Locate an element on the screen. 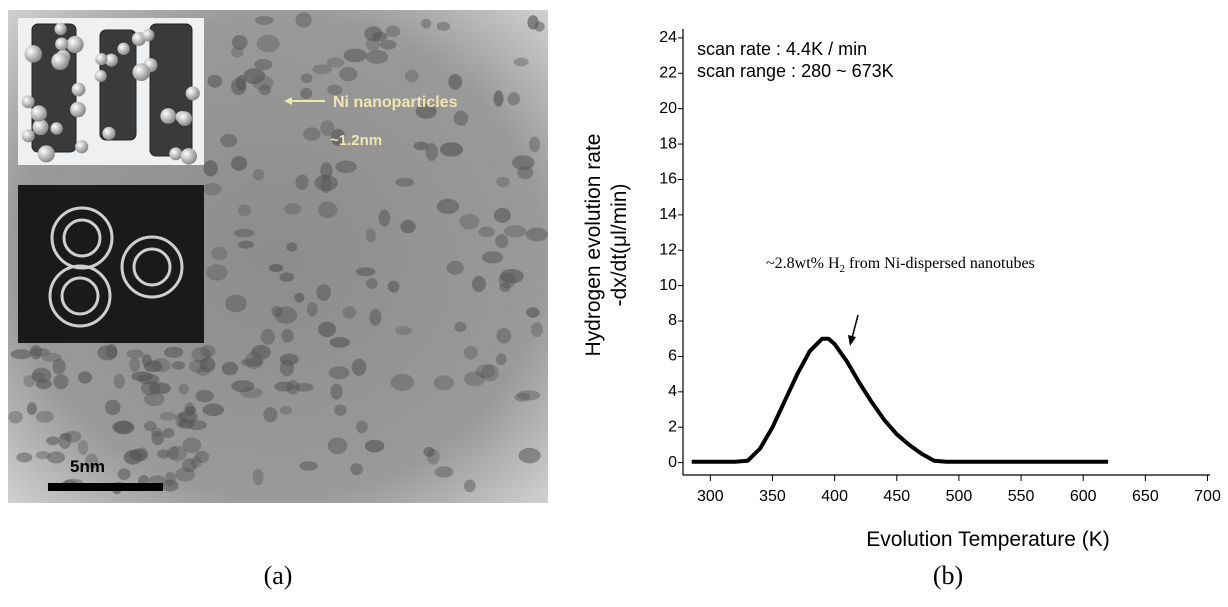 The width and height of the screenshot is (1228, 607). nanotube-rings is located at coordinates (116, 267).